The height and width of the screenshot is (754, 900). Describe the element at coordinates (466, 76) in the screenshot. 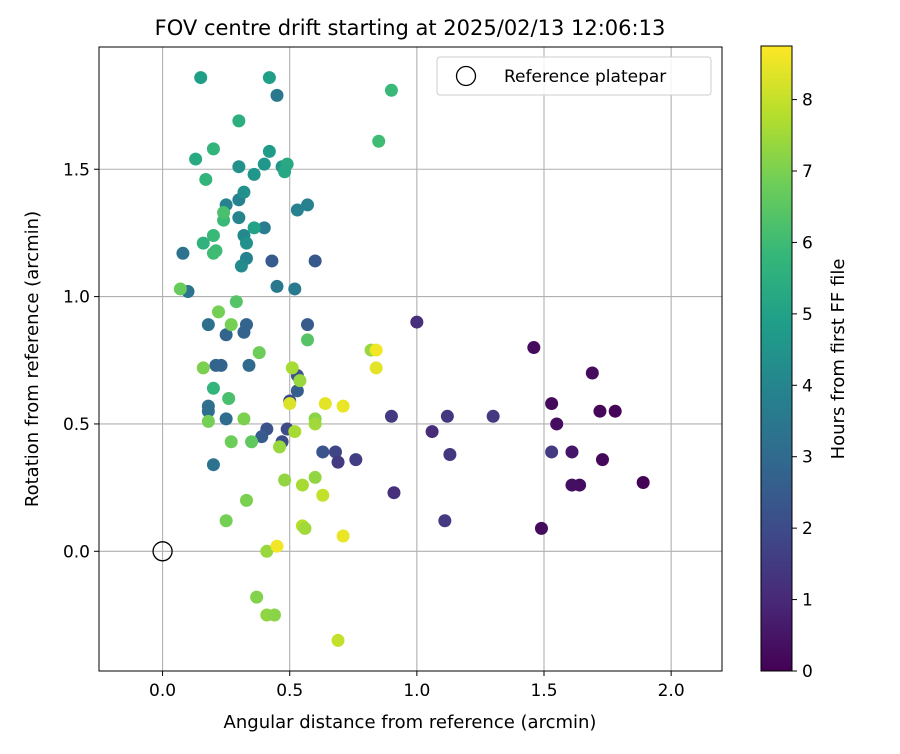

I see `legend-marker-circle` at that location.